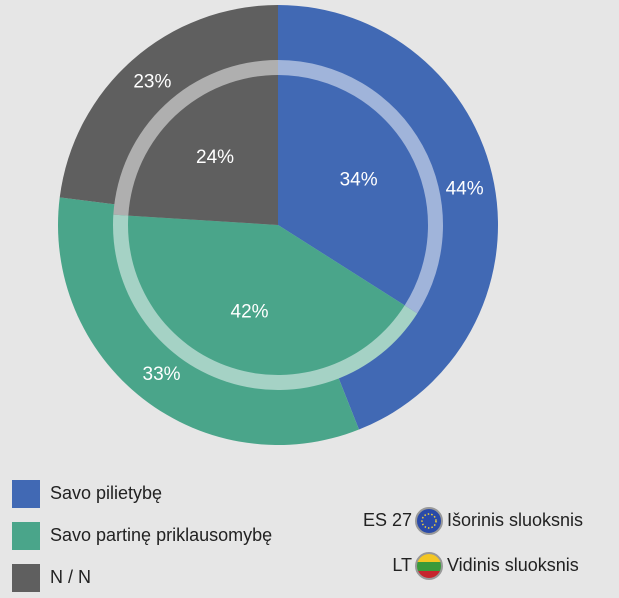 This screenshot has width=619, height=598. Describe the element at coordinates (161, 535) in the screenshot. I see `legend-label: Savo partinę priklausomybę` at that location.